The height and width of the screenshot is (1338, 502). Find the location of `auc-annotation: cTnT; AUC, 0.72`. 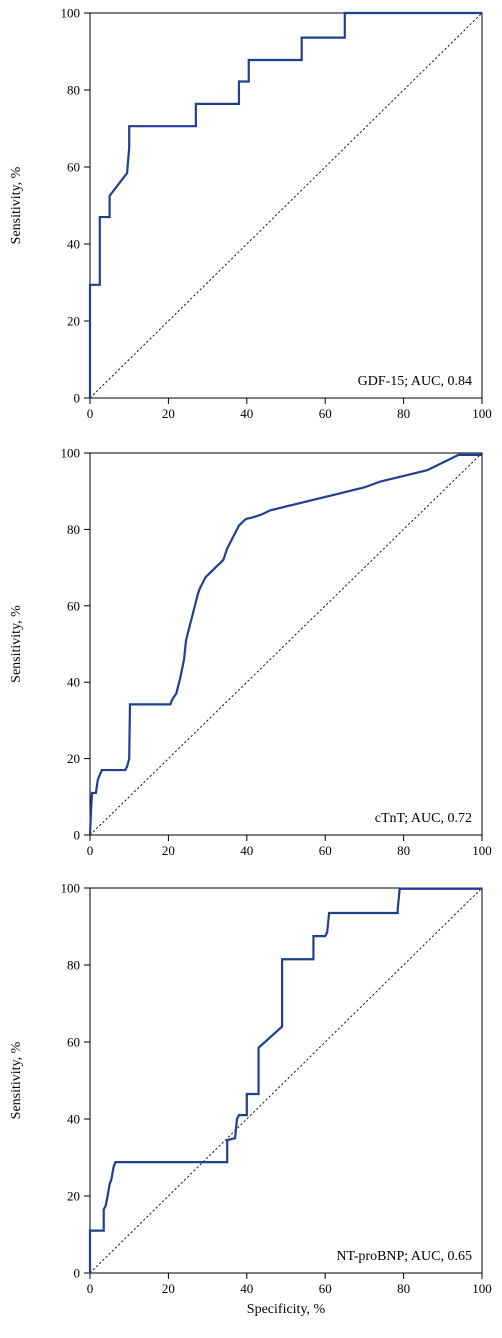

auc-annotation: cTnT; AUC, 0.72 is located at coordinates (423, 818).